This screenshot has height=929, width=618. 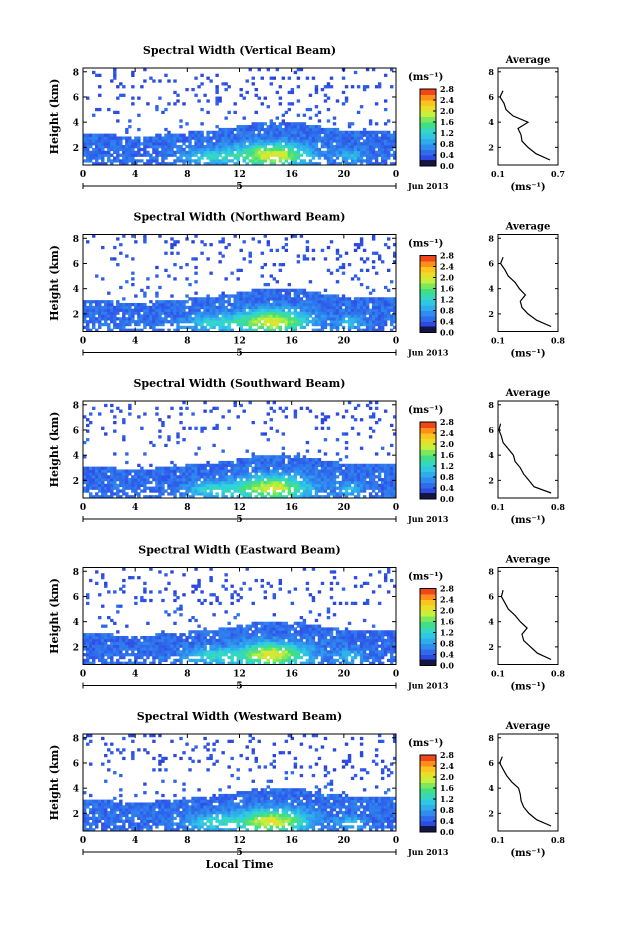 What do you see at coordinates (528, 227) in the screenshot?
I see `average-title: Average` at bounding box center [528, 227].